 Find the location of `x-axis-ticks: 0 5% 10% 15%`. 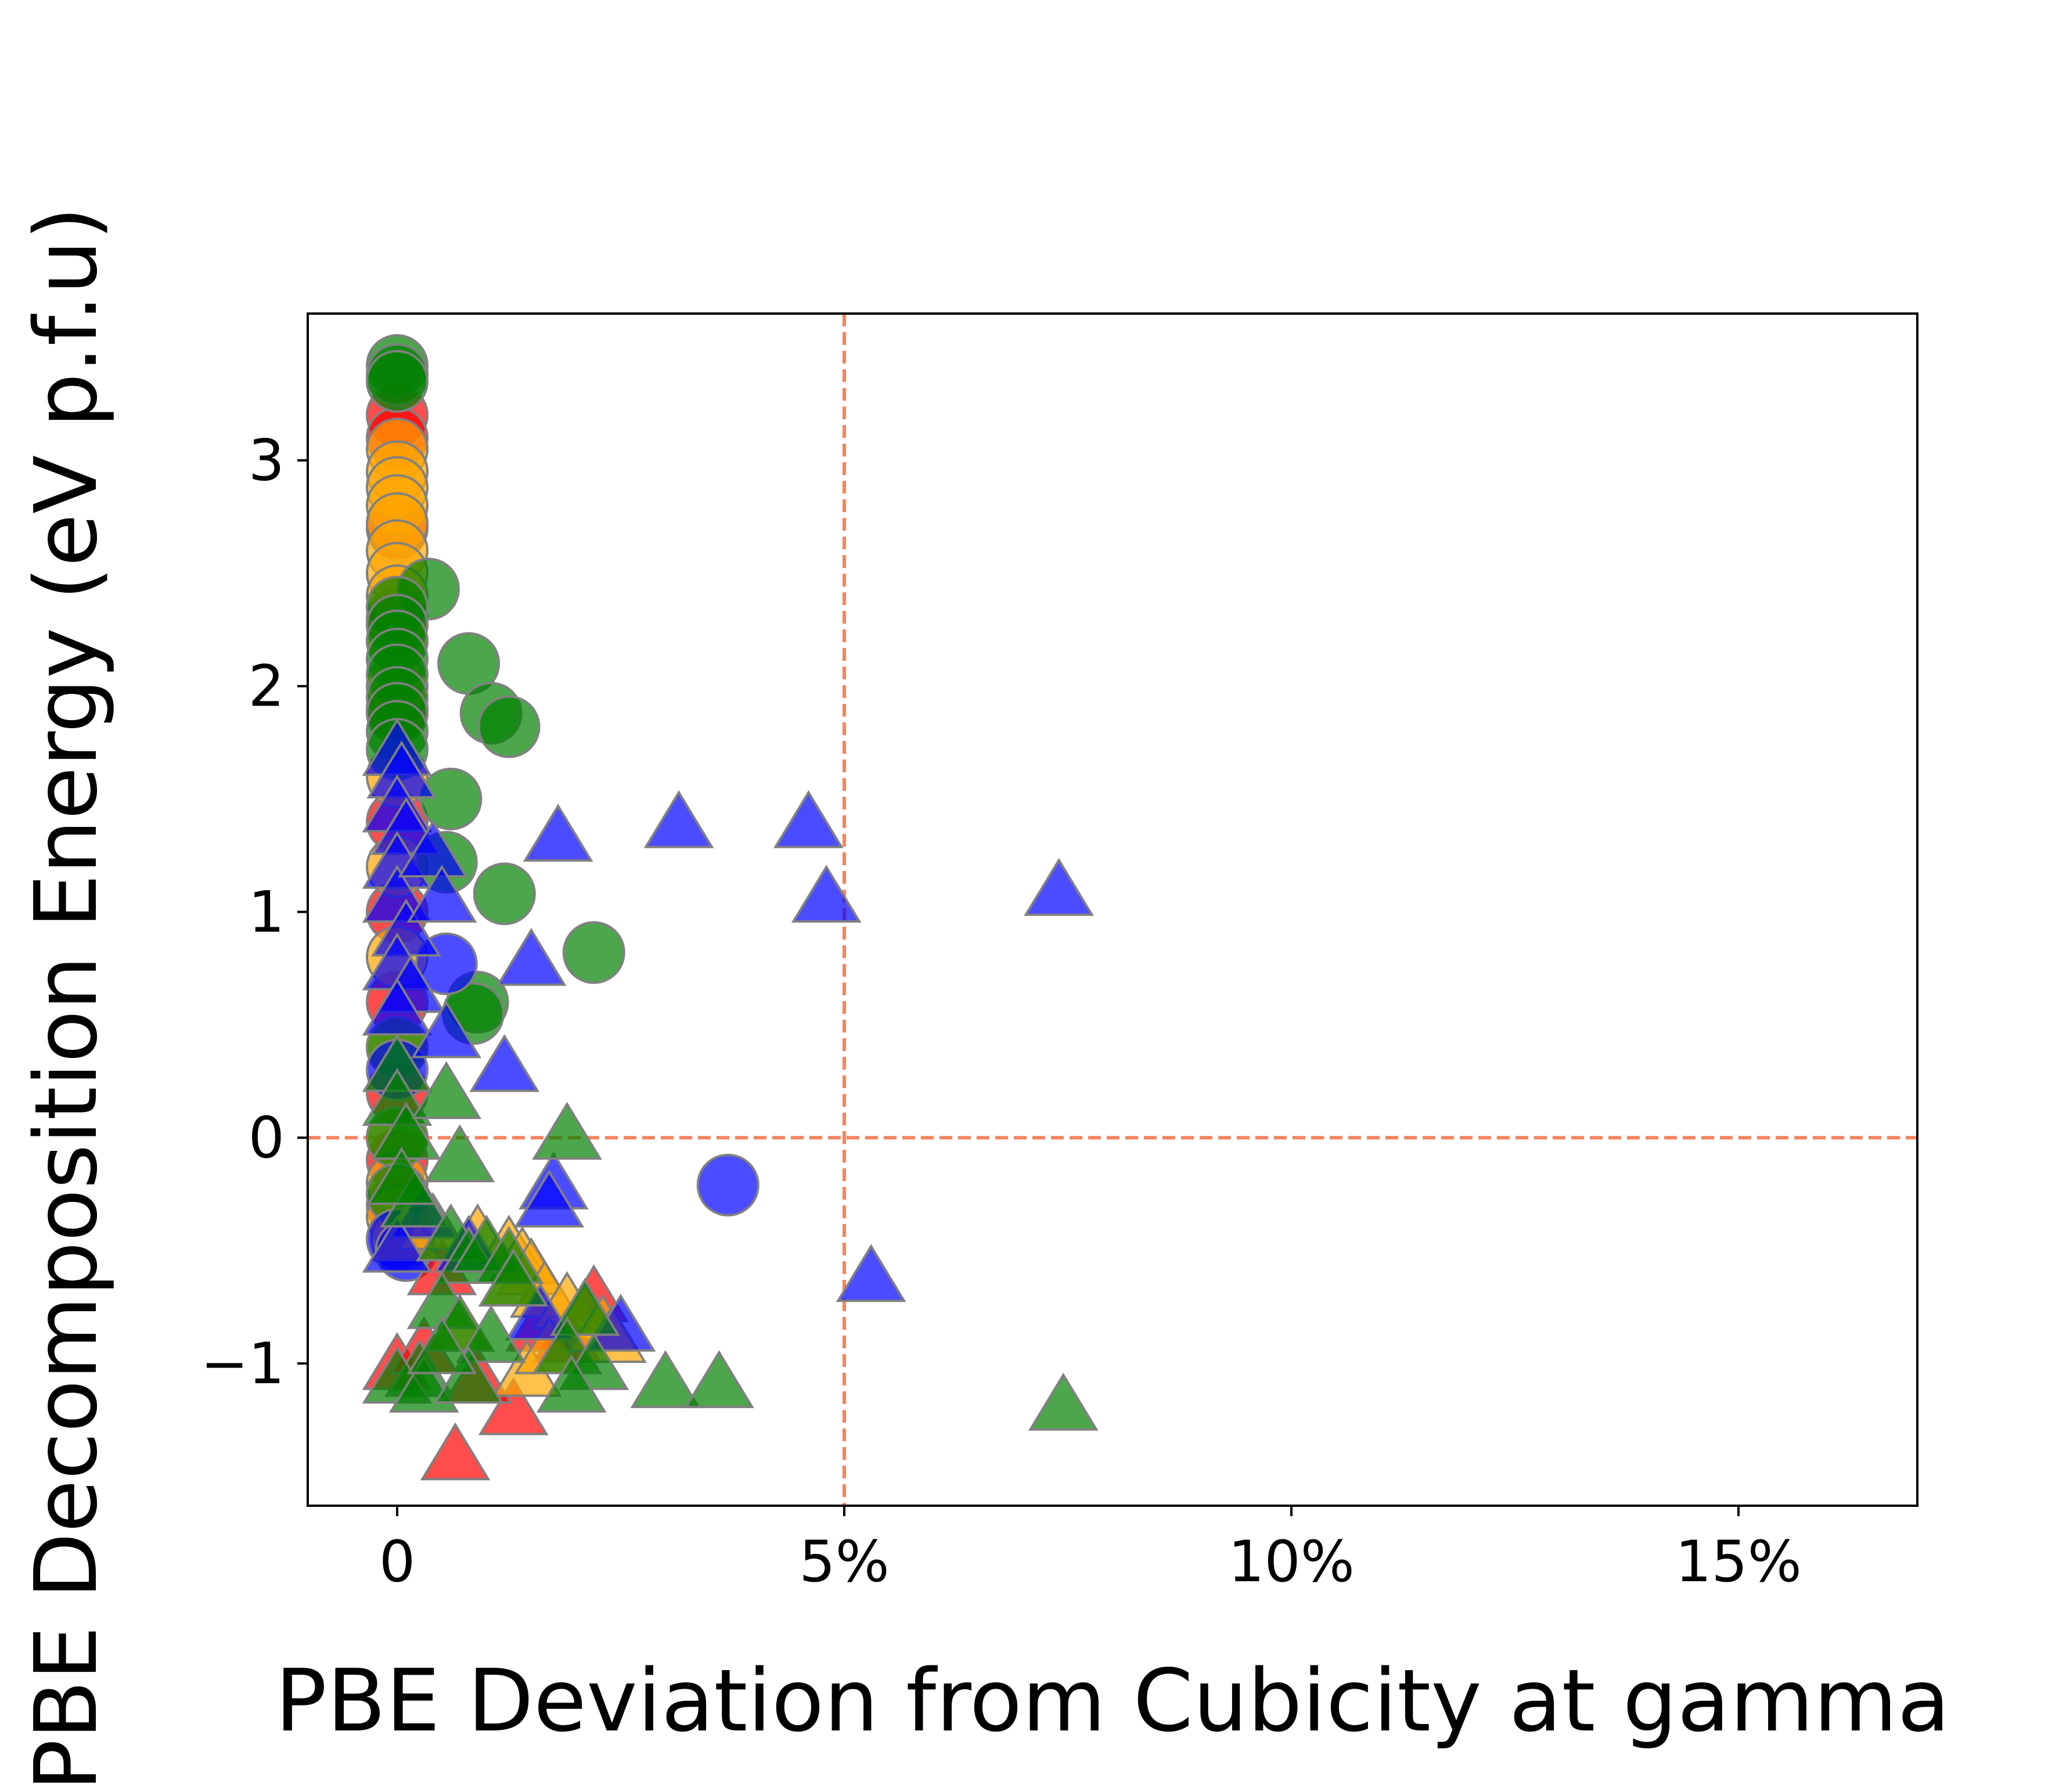

x-axis-ticks: 0 5% 10% 15% is located at coordinates (1090, 1550).